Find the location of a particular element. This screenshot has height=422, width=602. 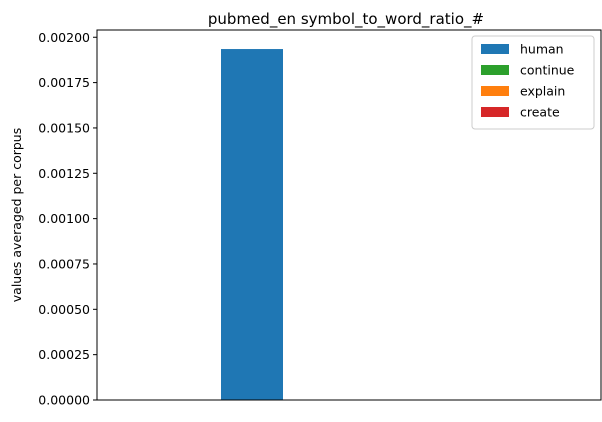

legend-label-human: human is located at coordinates (542, 49).